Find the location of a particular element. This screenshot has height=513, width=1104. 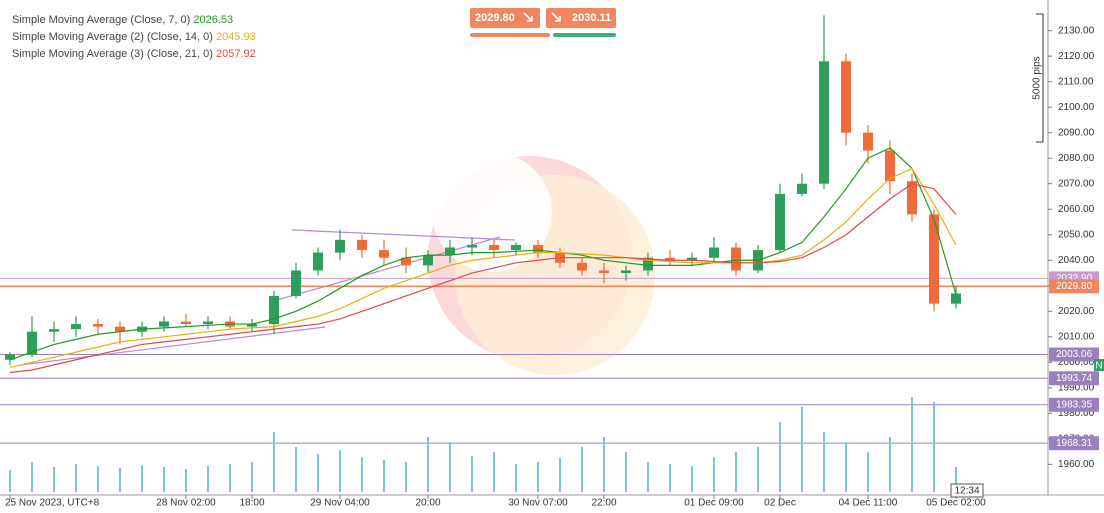

level-label: 2003.06 is located at coordinates (1074, 354).